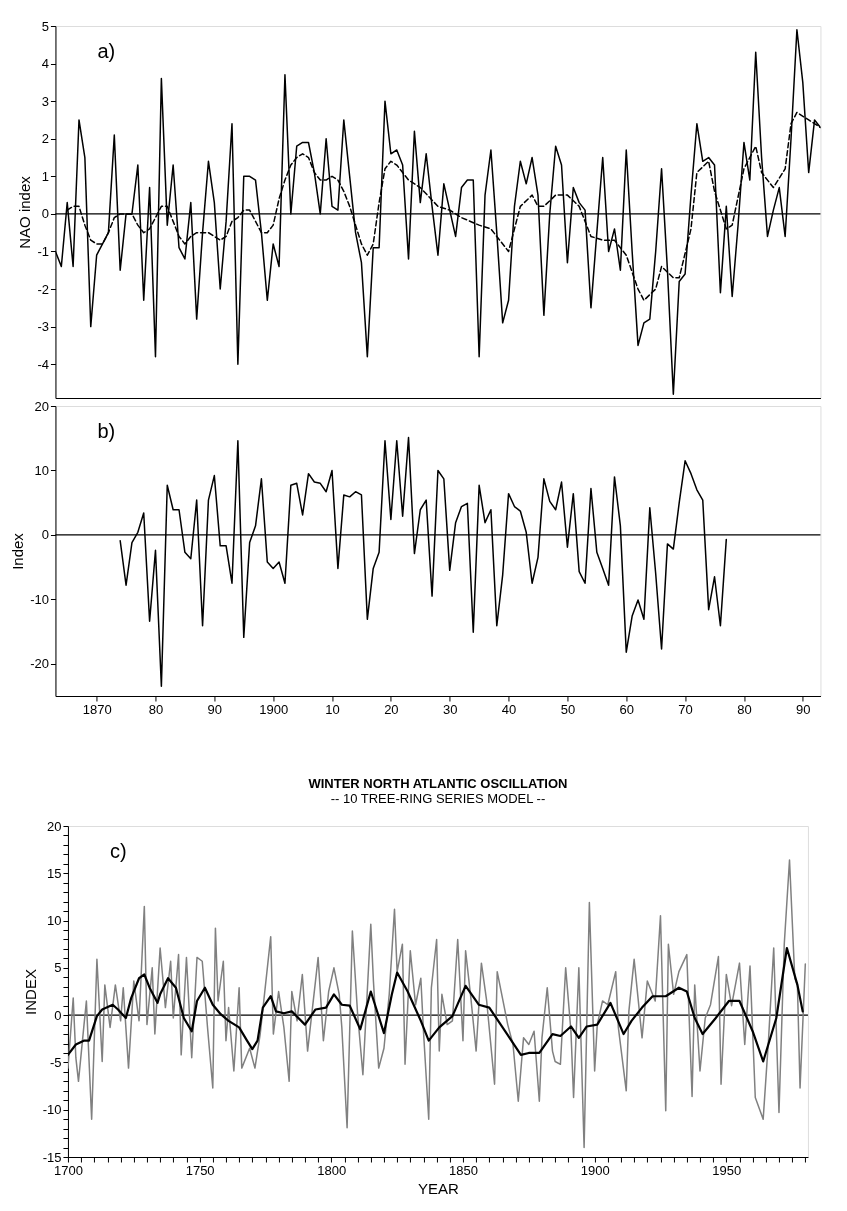  I want to click on y-tick-label: 15, so click(54, 873).